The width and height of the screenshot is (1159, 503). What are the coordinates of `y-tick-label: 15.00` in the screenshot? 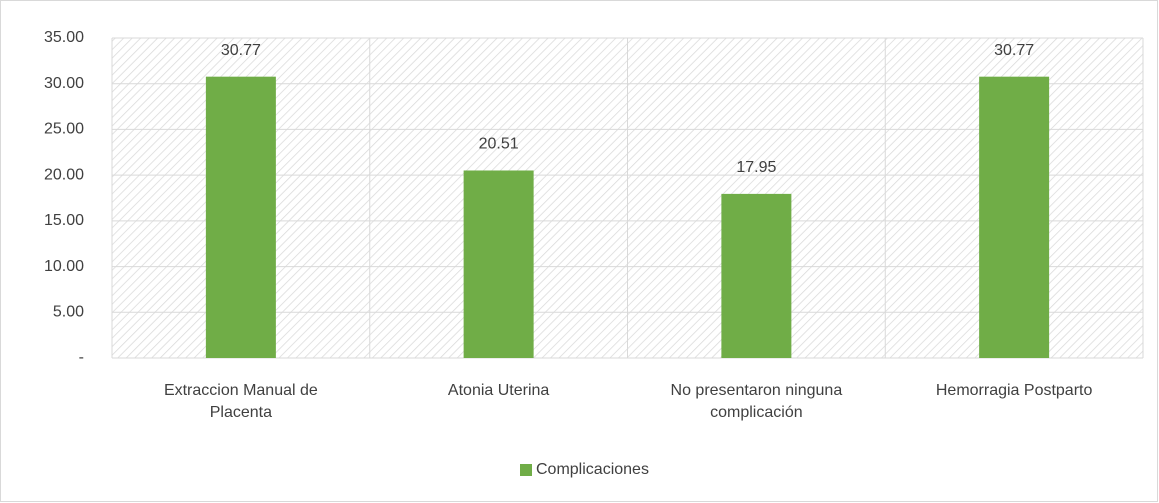 It's located at (64, 220).